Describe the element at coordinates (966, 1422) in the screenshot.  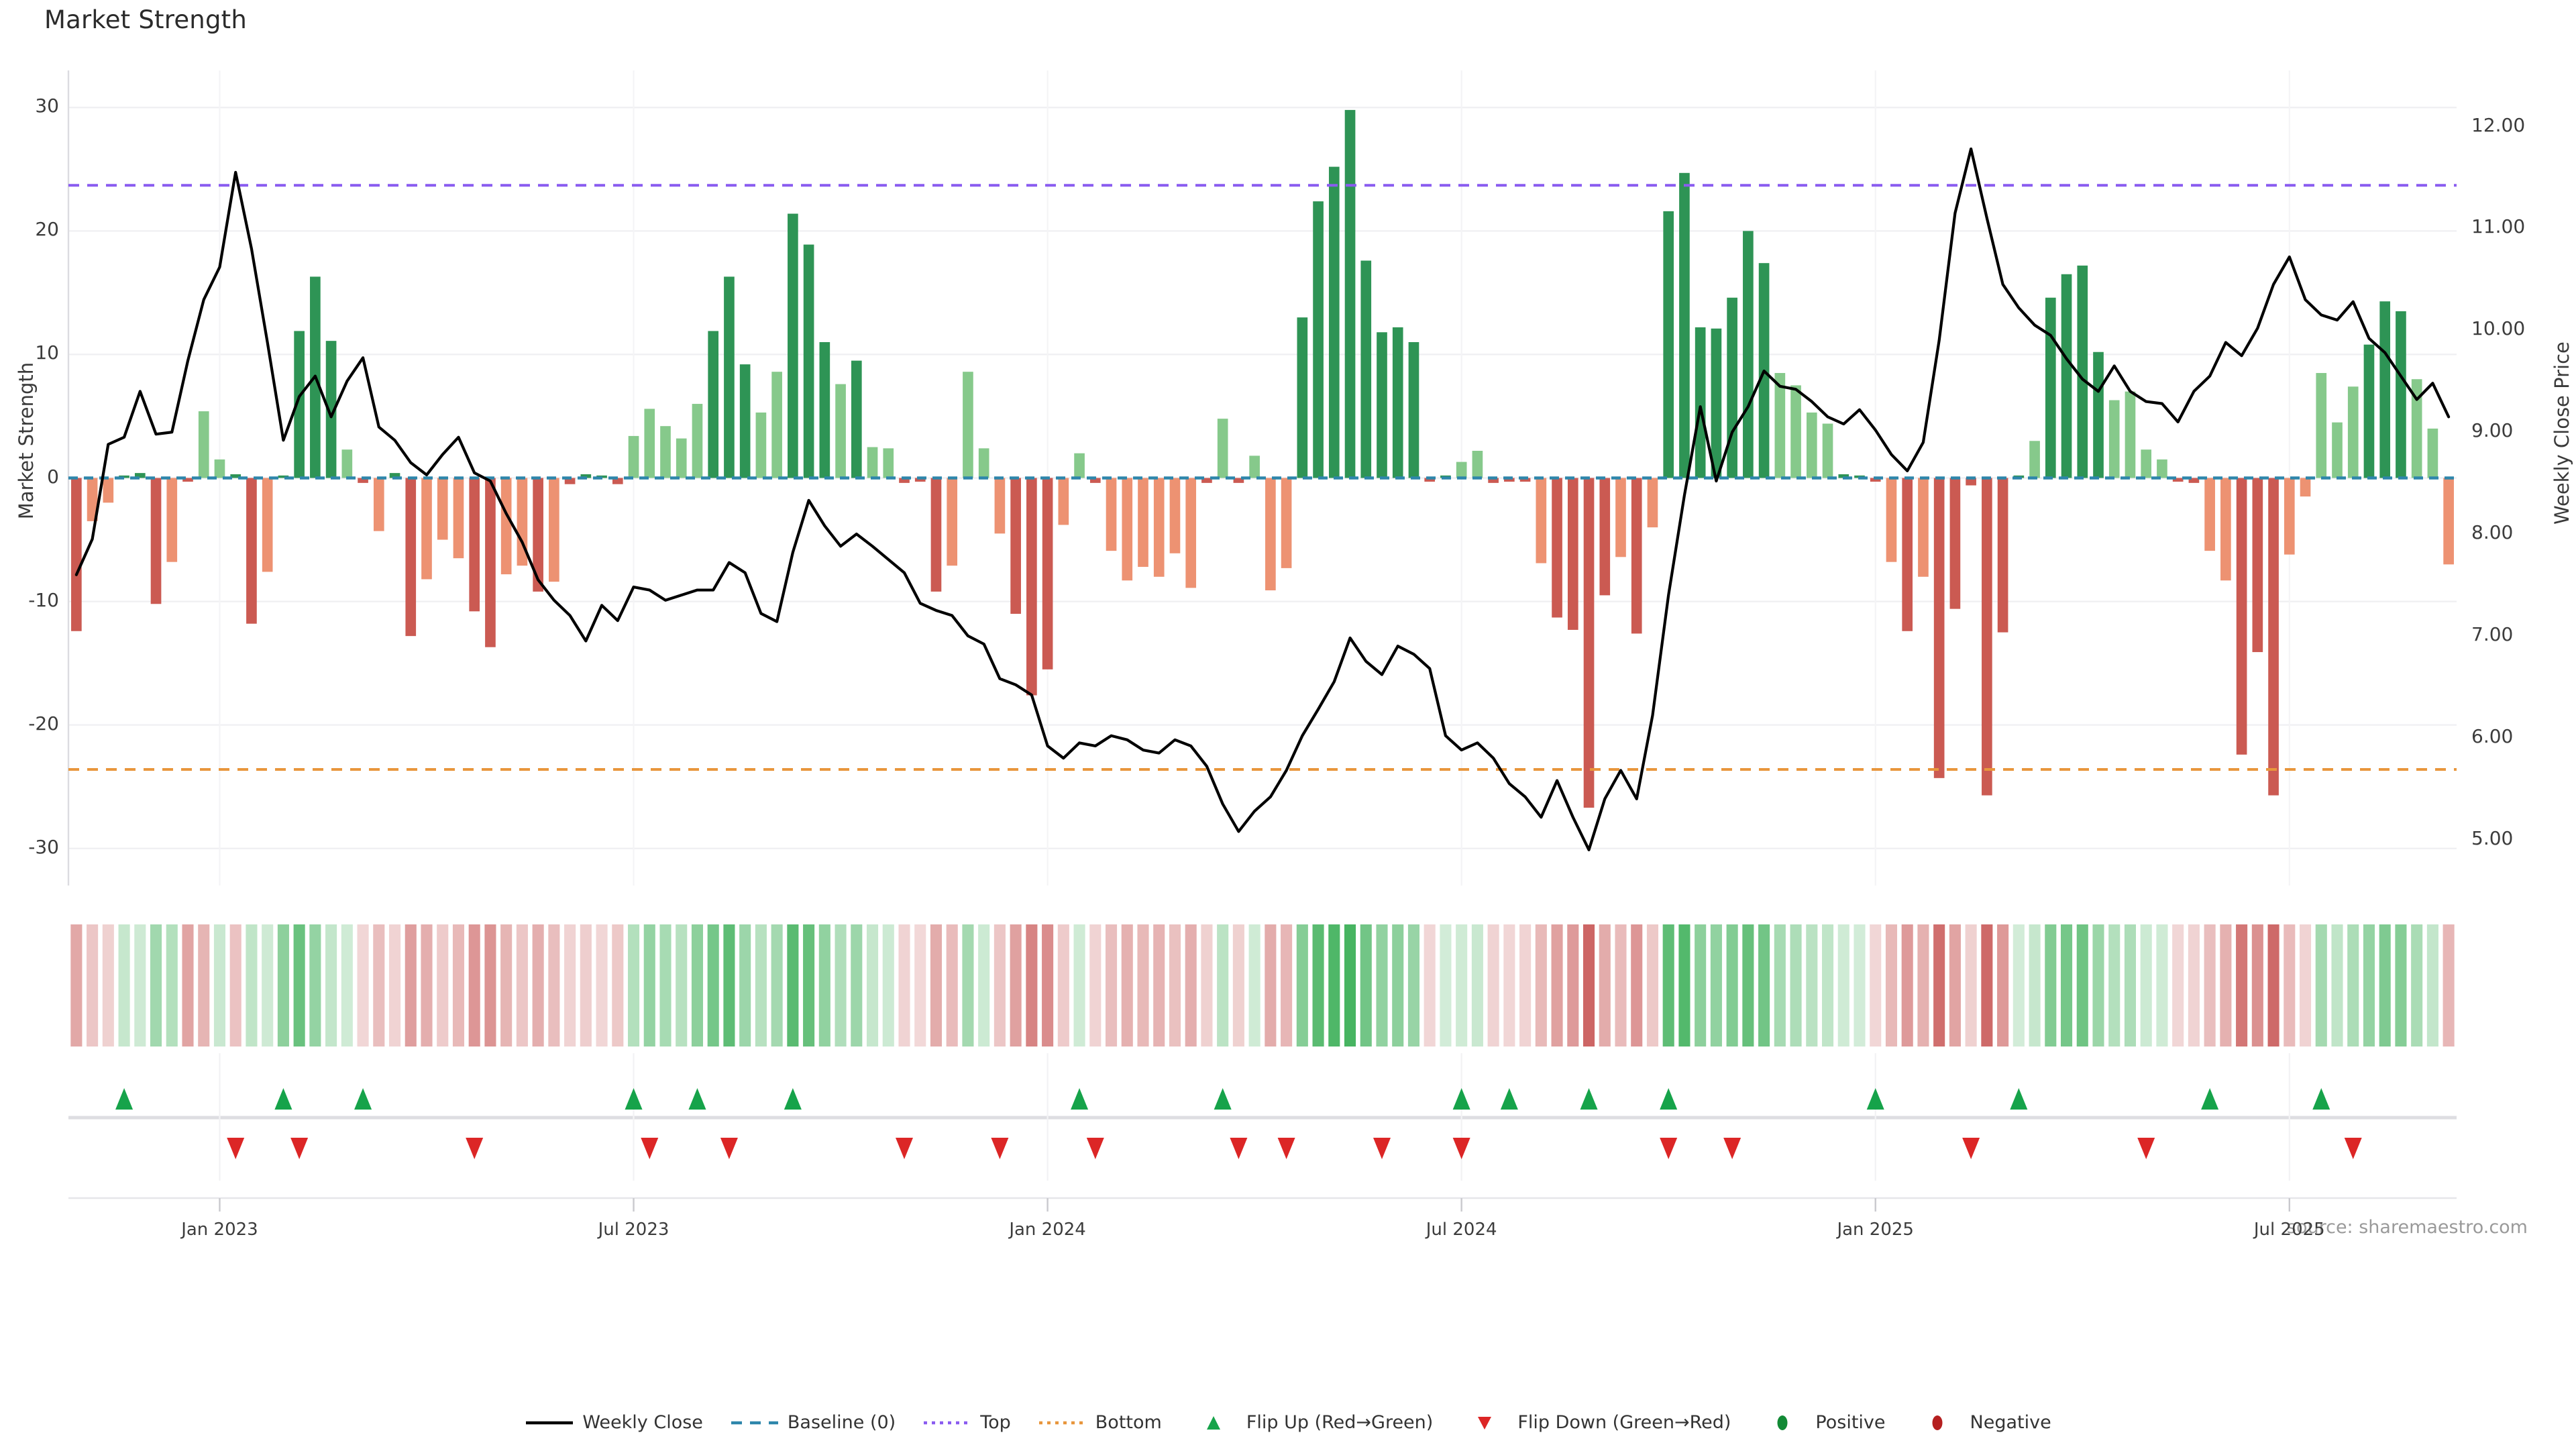
I see `legend-item-dotted-line: Top` at that location.